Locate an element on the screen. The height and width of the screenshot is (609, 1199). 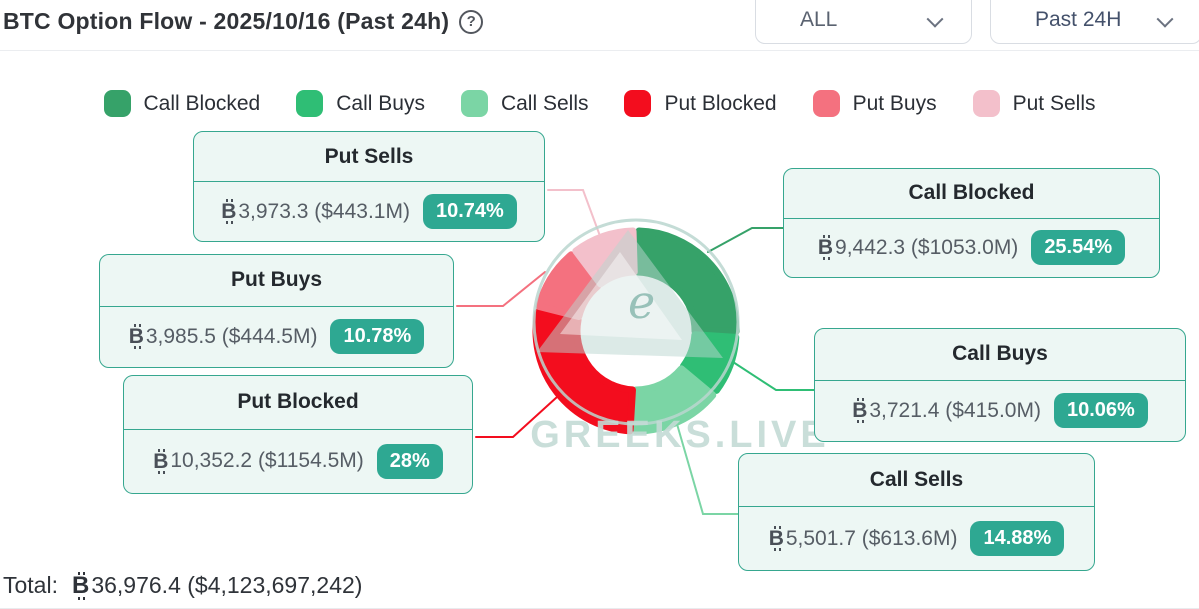
legend-item-put-blocked: Put Blocked is located at coordinates (700, 103).